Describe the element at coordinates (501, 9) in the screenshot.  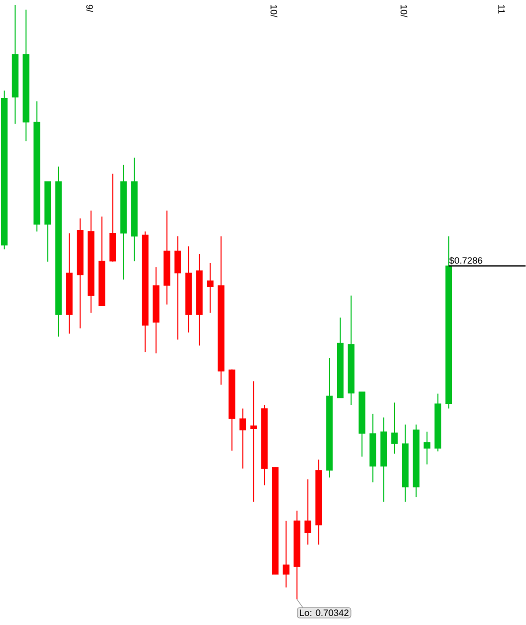
I see `x-tick-label: 11` at that location.